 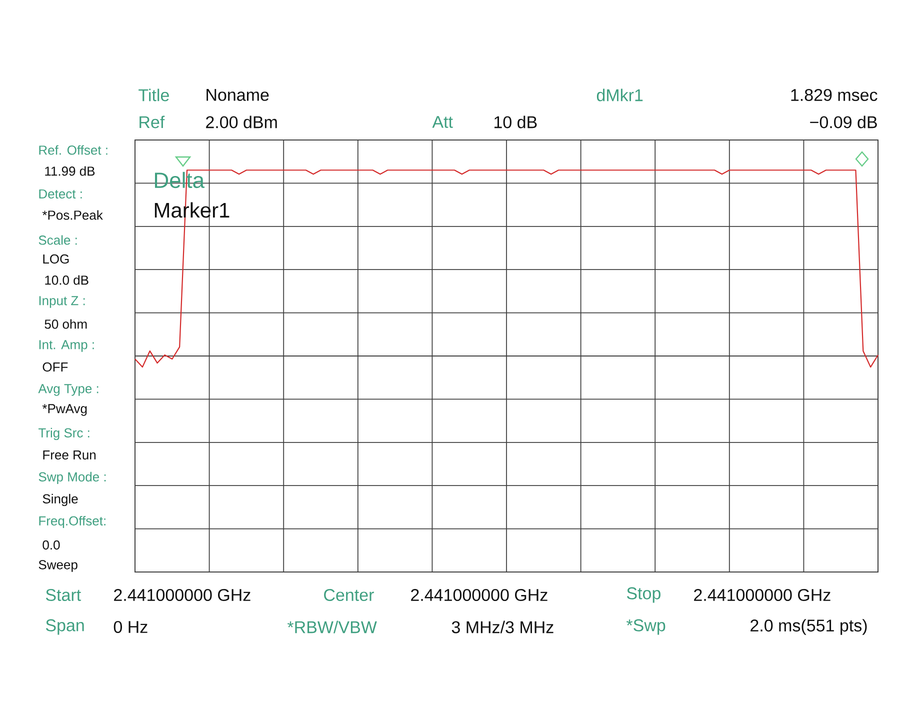 I want to click on text: 10 dB, so click(x=515, y=122).